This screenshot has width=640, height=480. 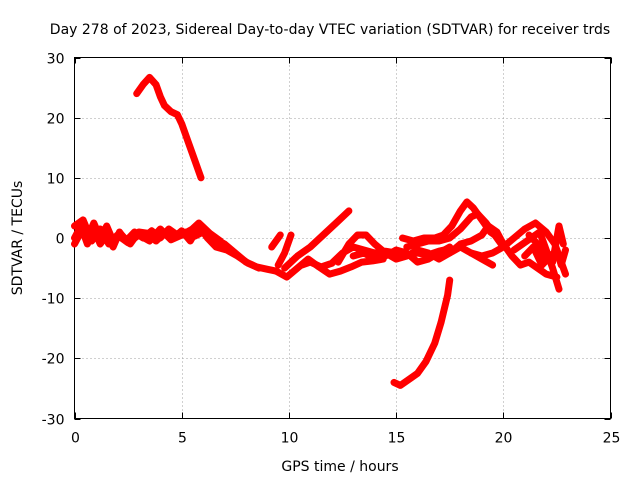 I want to click on series-arc-high, so click(x=169, y=127).